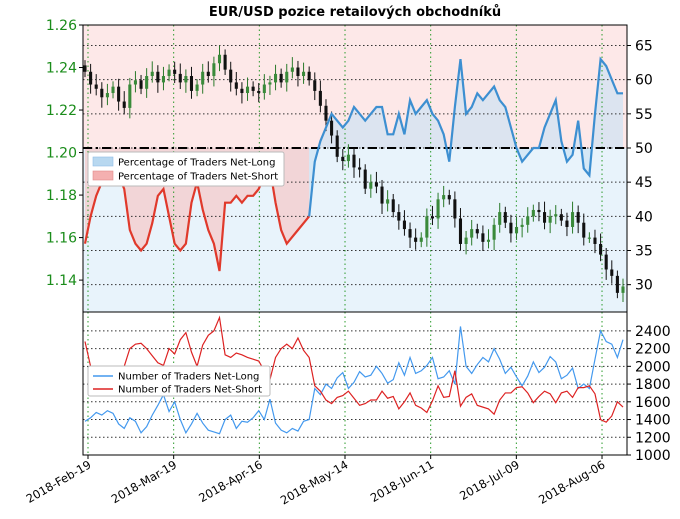  What do you see at coordinates (61, 69) in the screenshot?
I see `price-tick-label-1: 1.24` at bounding box center [61, 69].